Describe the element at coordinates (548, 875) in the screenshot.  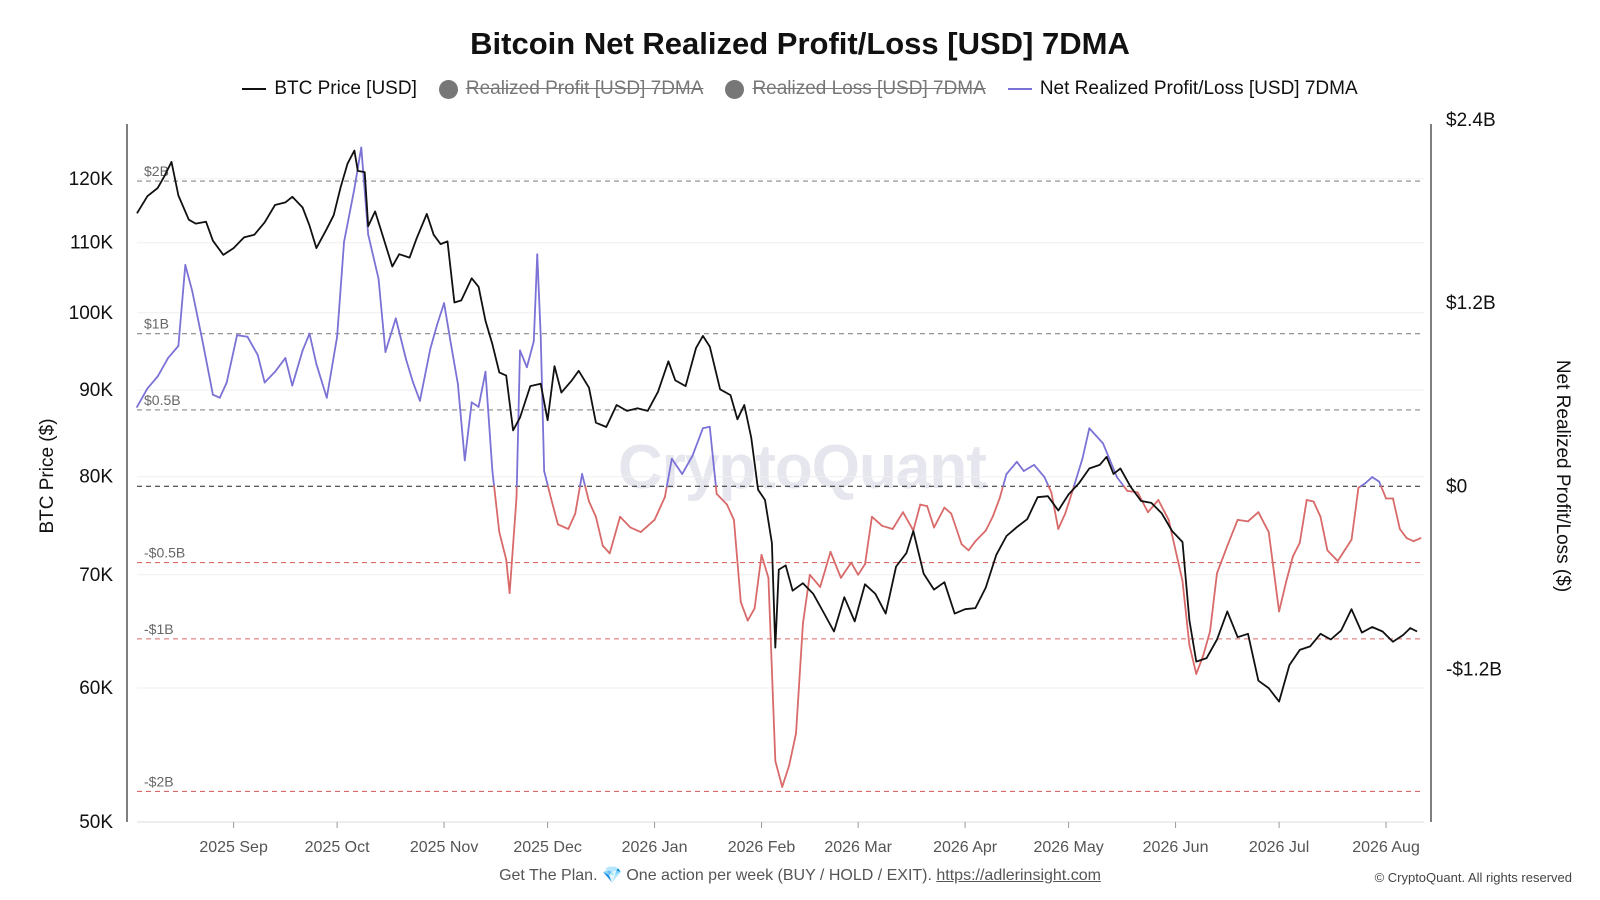
I see `footer-prefix: Get The Plan.` at that location.